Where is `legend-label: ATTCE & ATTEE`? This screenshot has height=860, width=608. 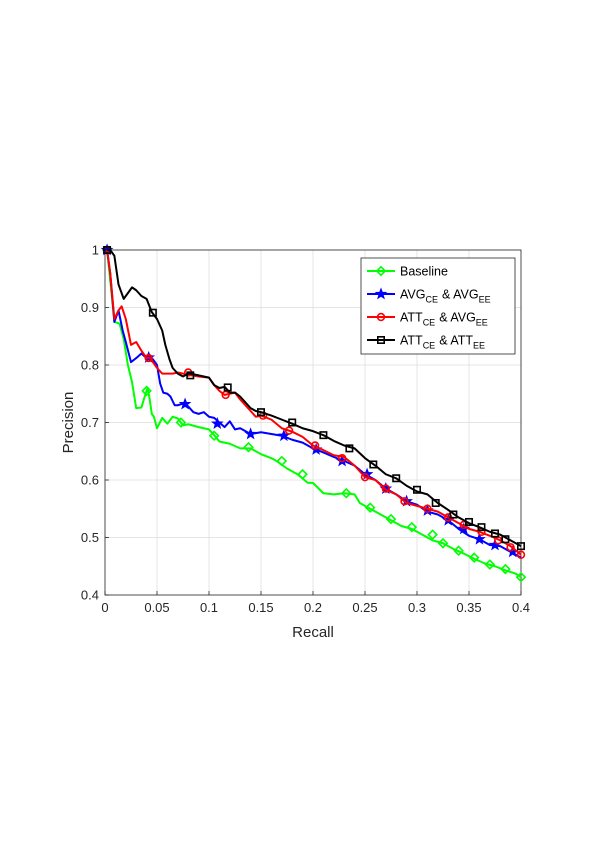
legend-label: ATTCE & ATTEE is located at coordinates (442, 342).